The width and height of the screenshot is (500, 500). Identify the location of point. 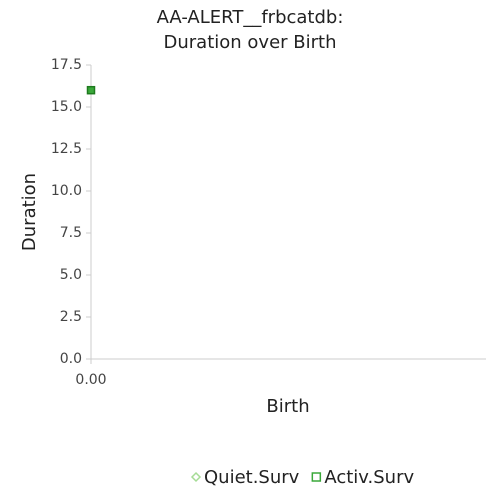
(91, 90).